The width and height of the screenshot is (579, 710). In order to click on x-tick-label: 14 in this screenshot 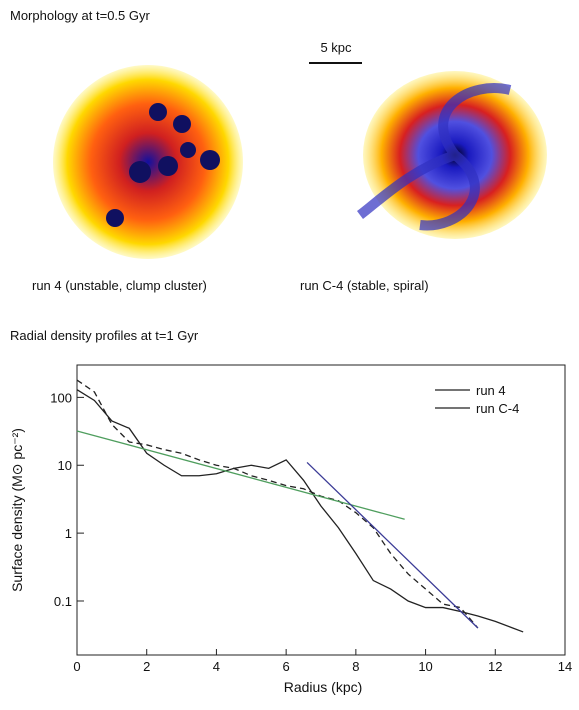, I will do `click(565, 666)`.